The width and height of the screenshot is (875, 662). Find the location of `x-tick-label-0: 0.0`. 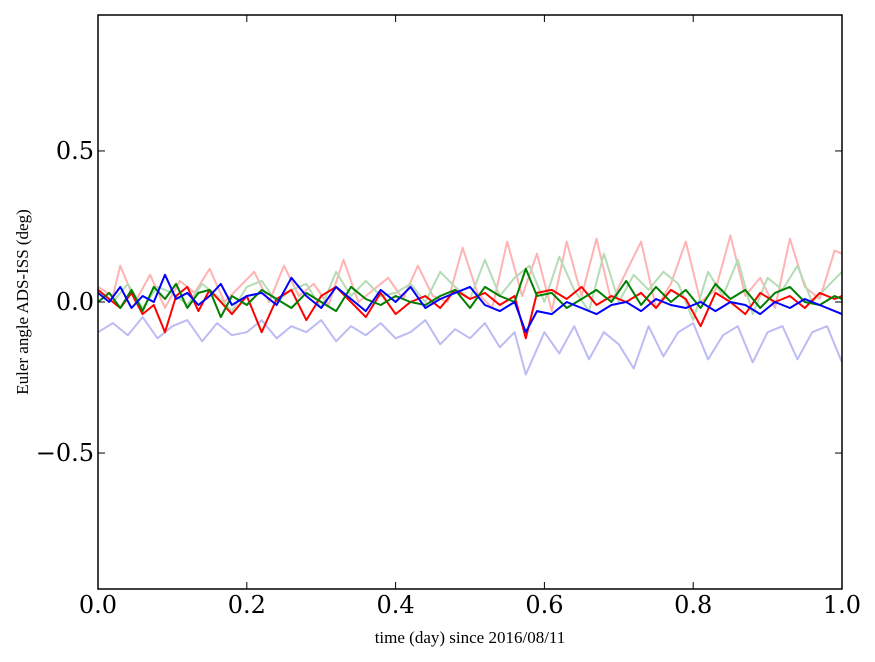

x-tick-label-0: 0.0 is located at coordinates (98, 605).